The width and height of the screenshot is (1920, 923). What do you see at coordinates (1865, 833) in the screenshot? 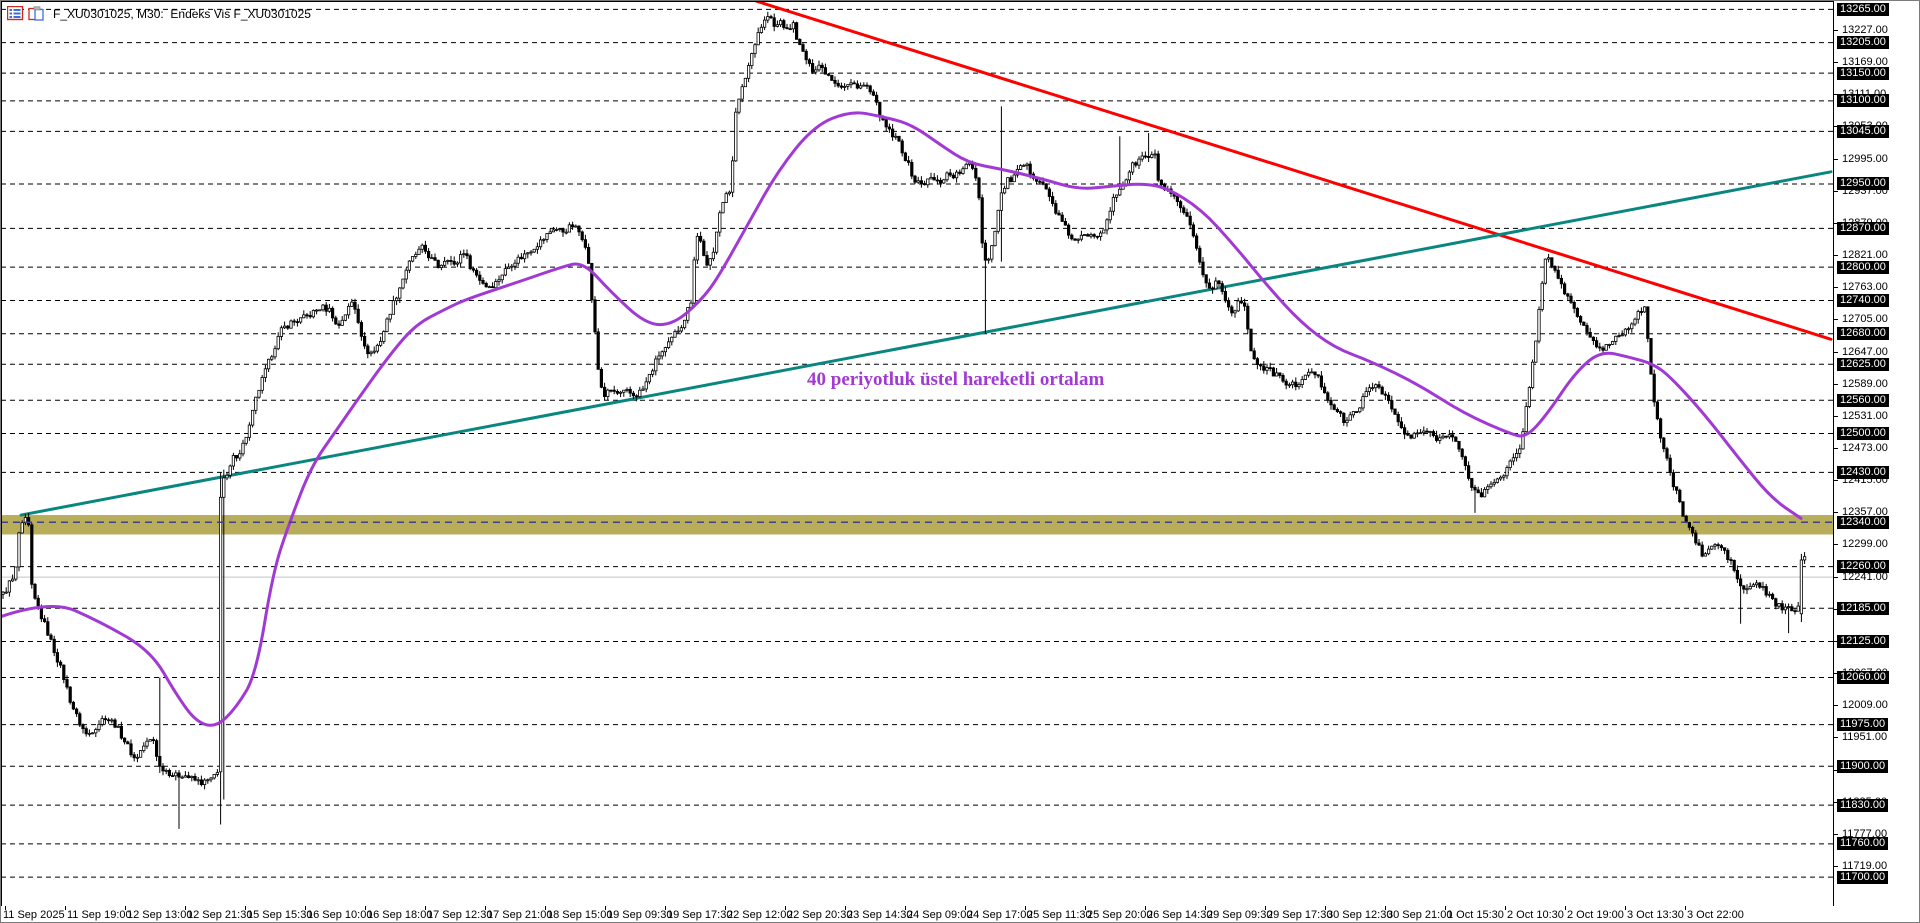
I see `price-tick-label: 11777.00` at bounding box center [1865, 833].